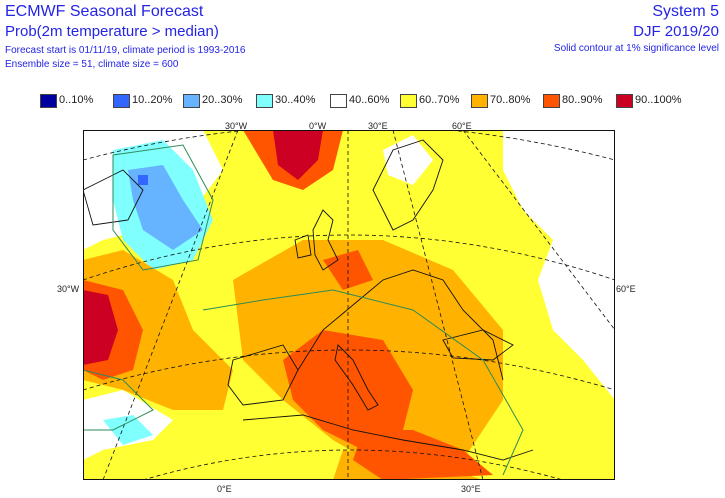 The width and height of the screenshot is (725, 498). What do you see at coordinates (462, 126) in the screenshot?
I see `tick-top-60e: 60°E` at bounding box center [462, 126].